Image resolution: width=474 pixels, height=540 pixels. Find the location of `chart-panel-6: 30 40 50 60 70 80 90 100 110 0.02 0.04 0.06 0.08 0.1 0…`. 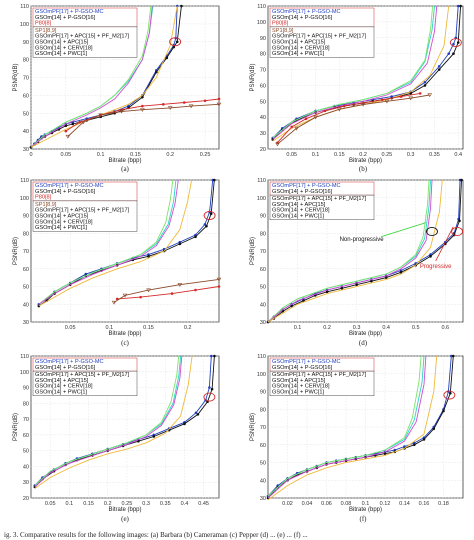

chart-panel-6: 30 40 50 60 70 80 90 100 110 0.02 0.04 0.06 0.08 0.1 0… is located at coordinates (357, 438).